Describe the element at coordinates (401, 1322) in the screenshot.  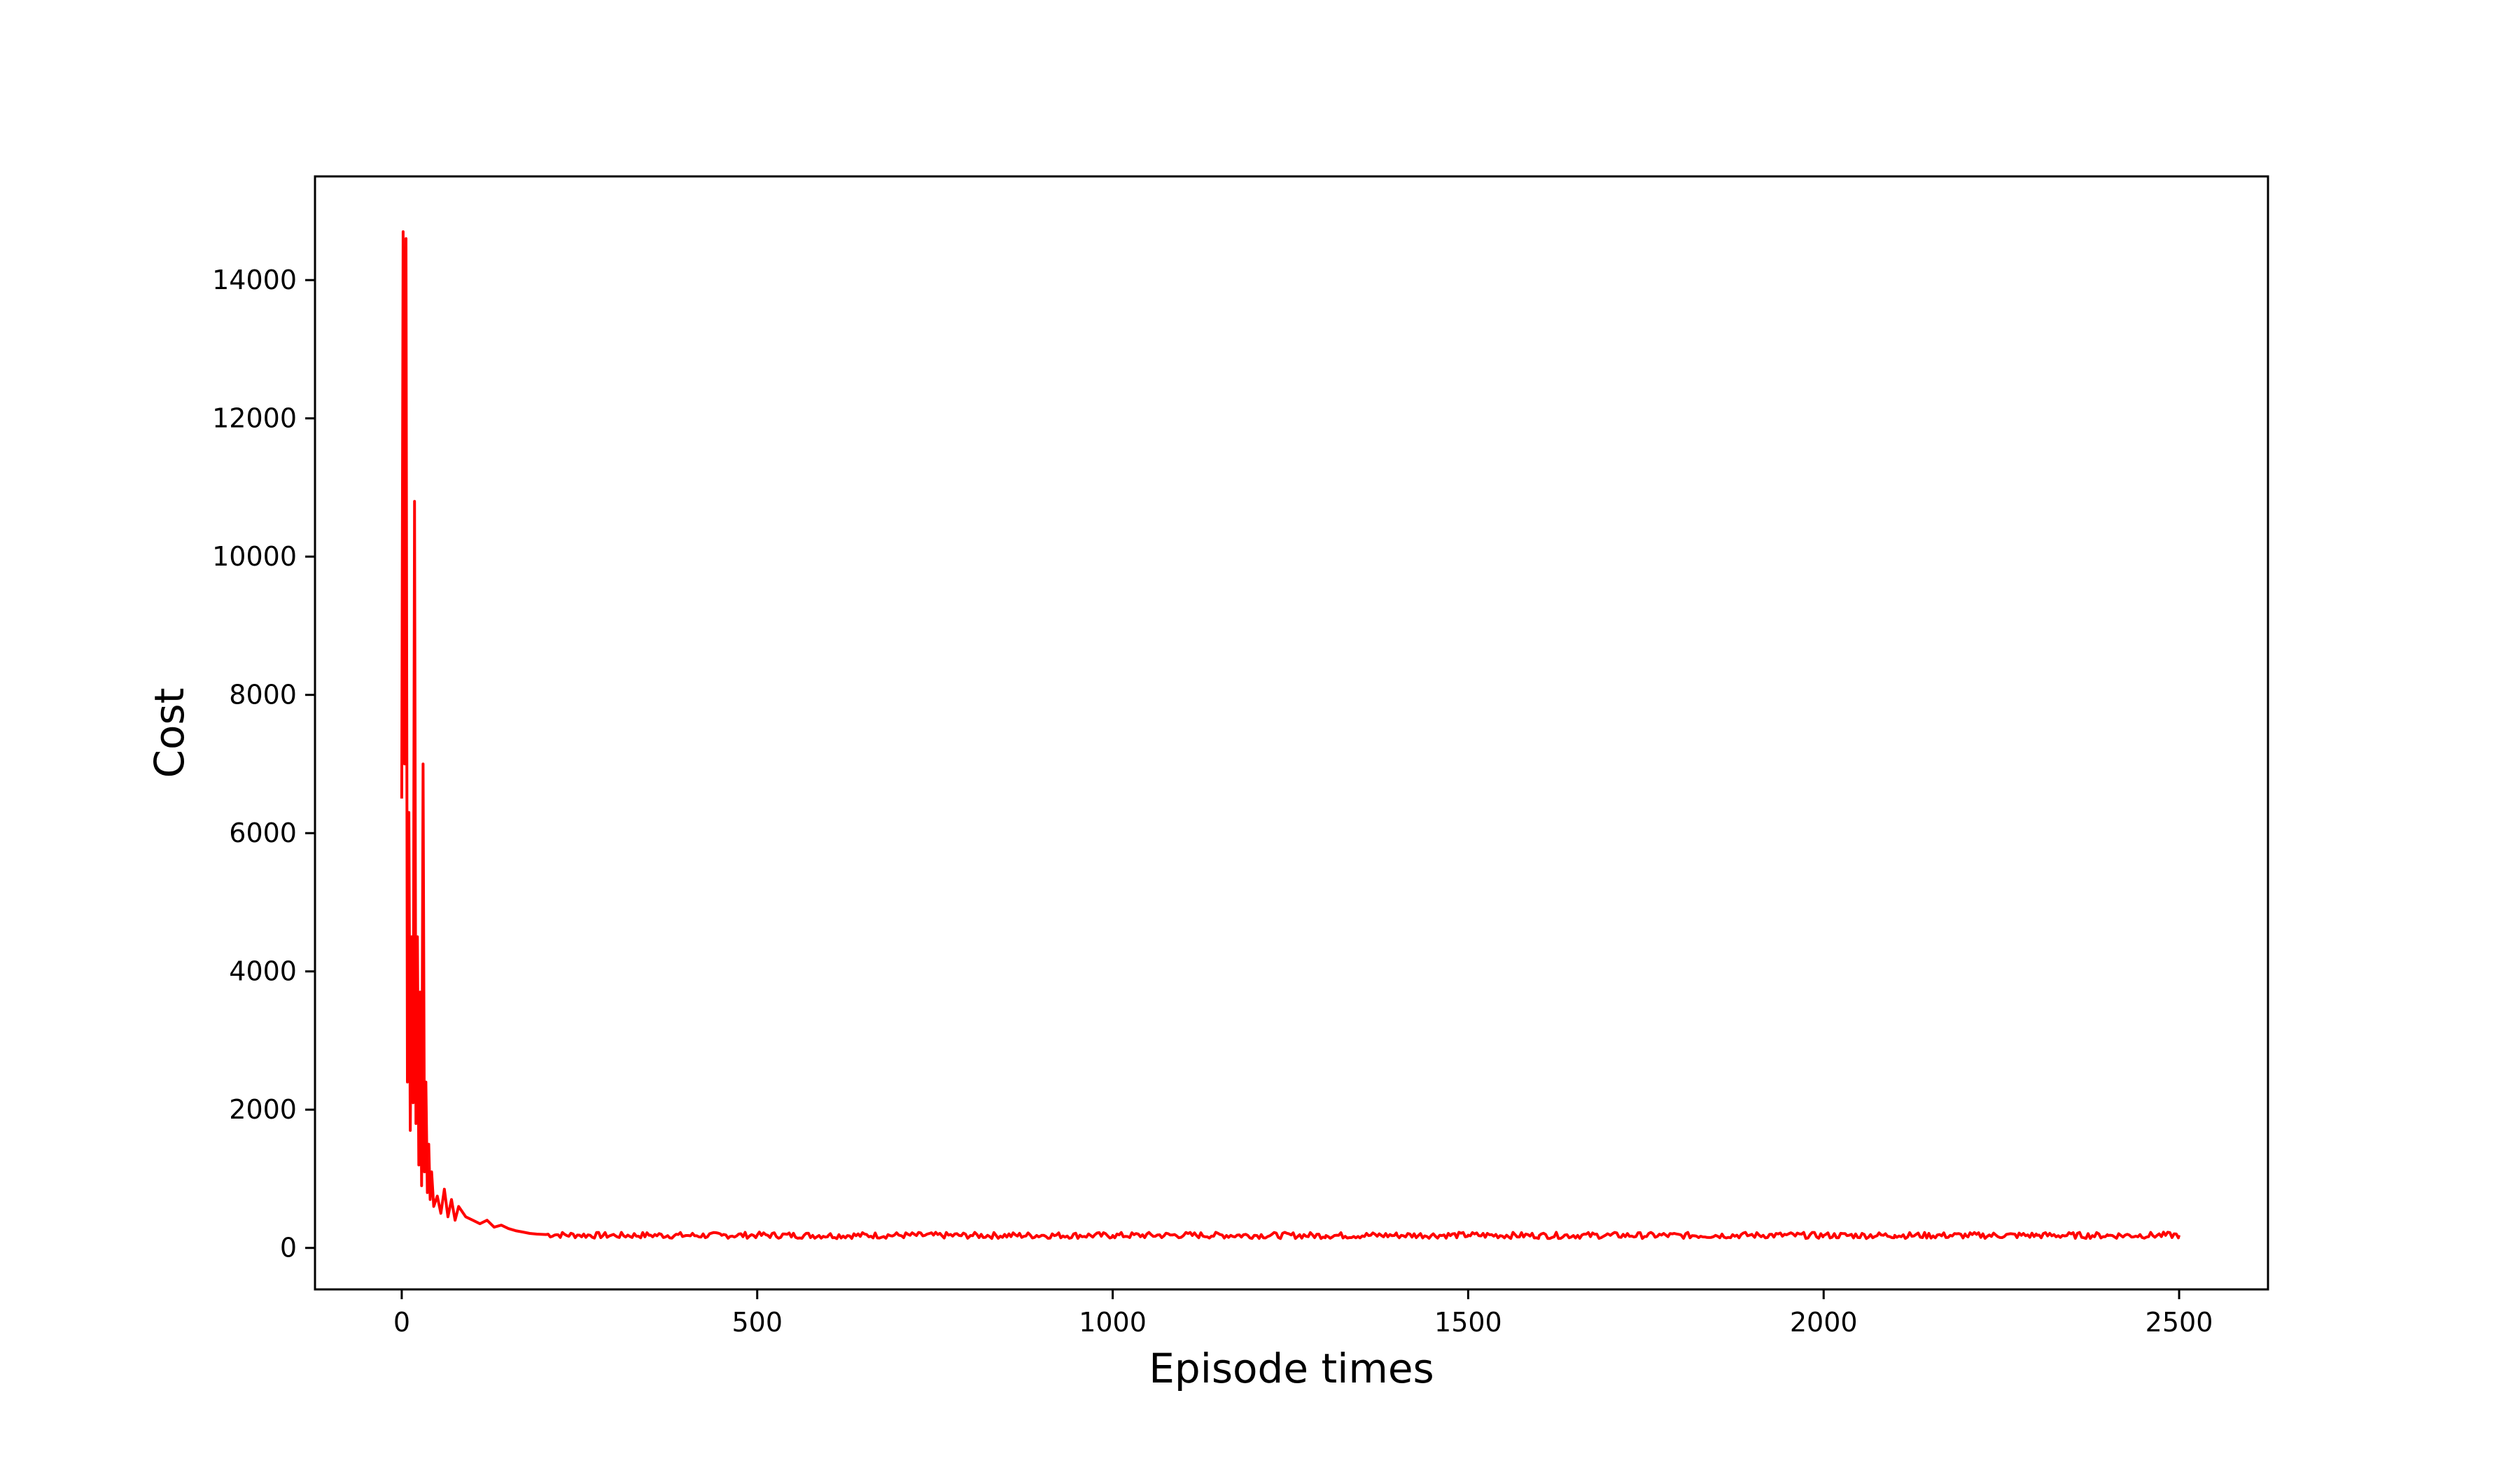
I see `x-tick-label: 0` at that location.